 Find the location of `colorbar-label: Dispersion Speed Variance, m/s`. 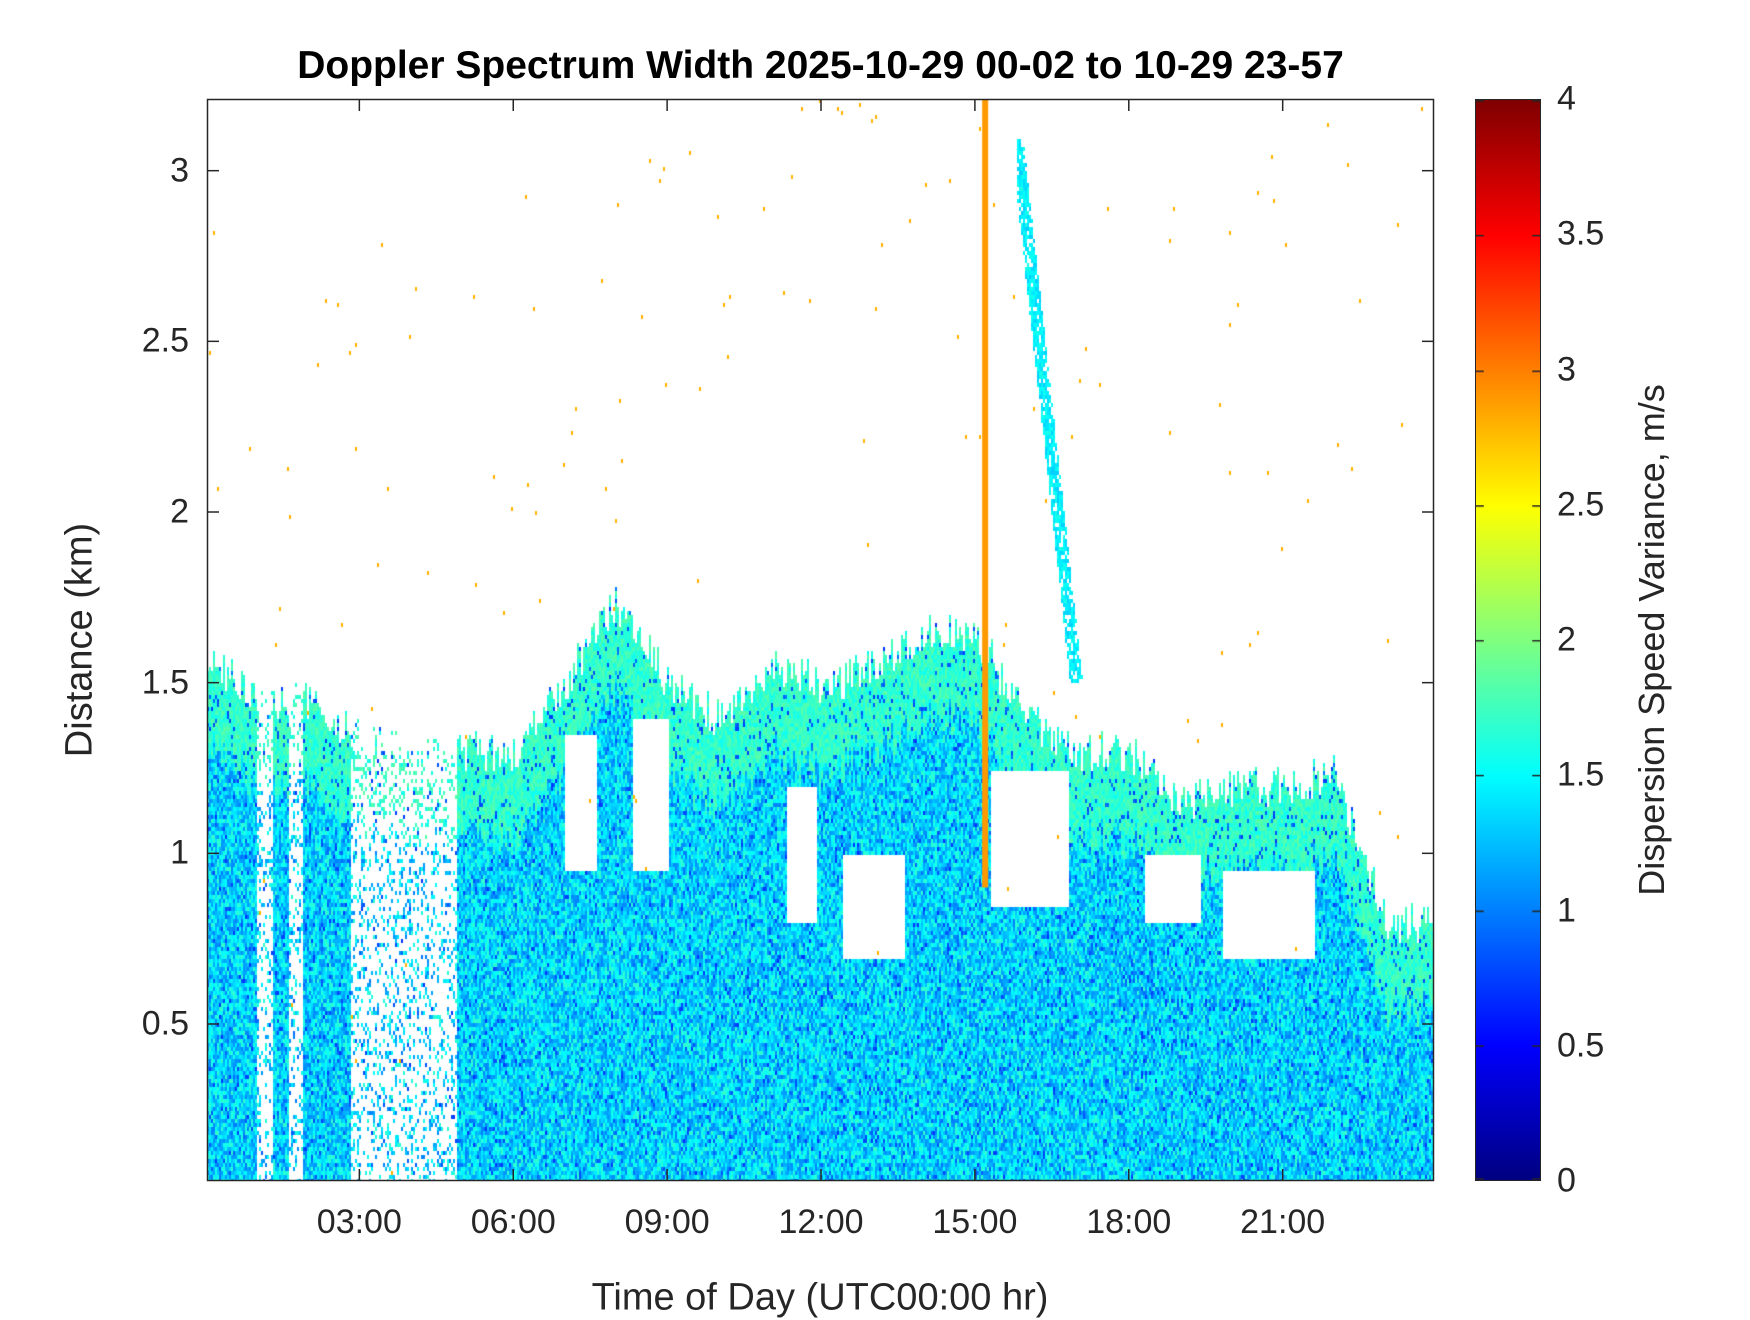

colorbar-label: Dispersion Speed Variance, m/s is located at coordinates (1651, 640).